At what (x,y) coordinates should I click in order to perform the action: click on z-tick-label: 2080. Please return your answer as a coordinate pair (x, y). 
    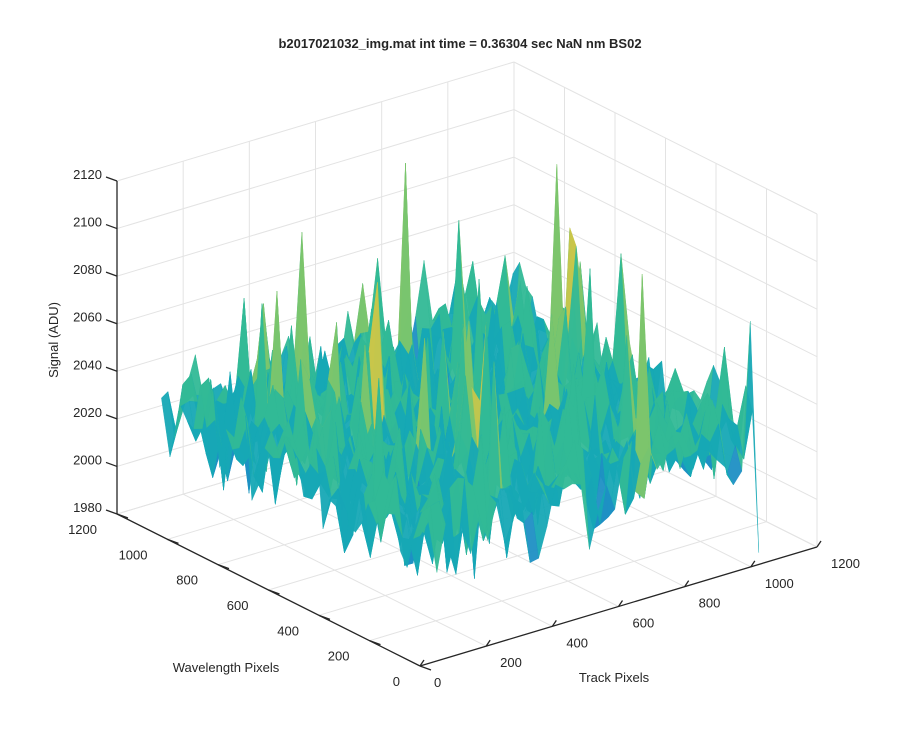
    Looking at the image, I should click on (87, 269).